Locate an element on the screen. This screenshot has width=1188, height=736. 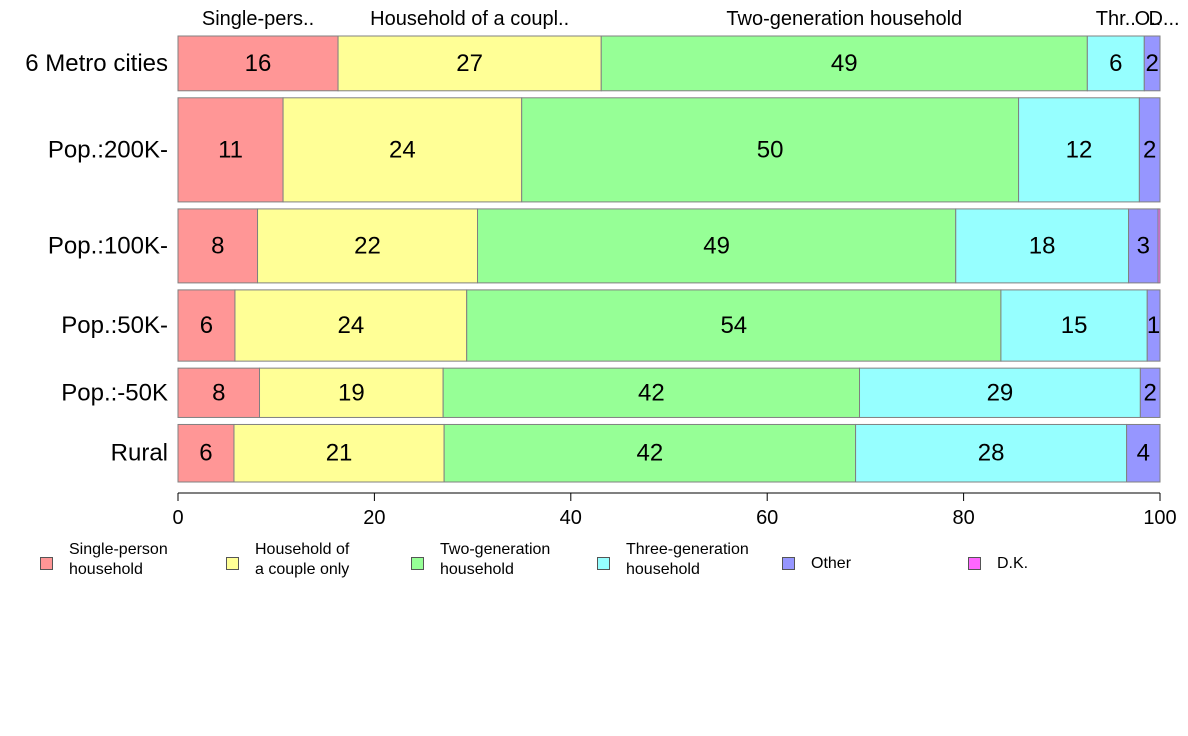
row-label: Rural is located at coordinates (139, 453).